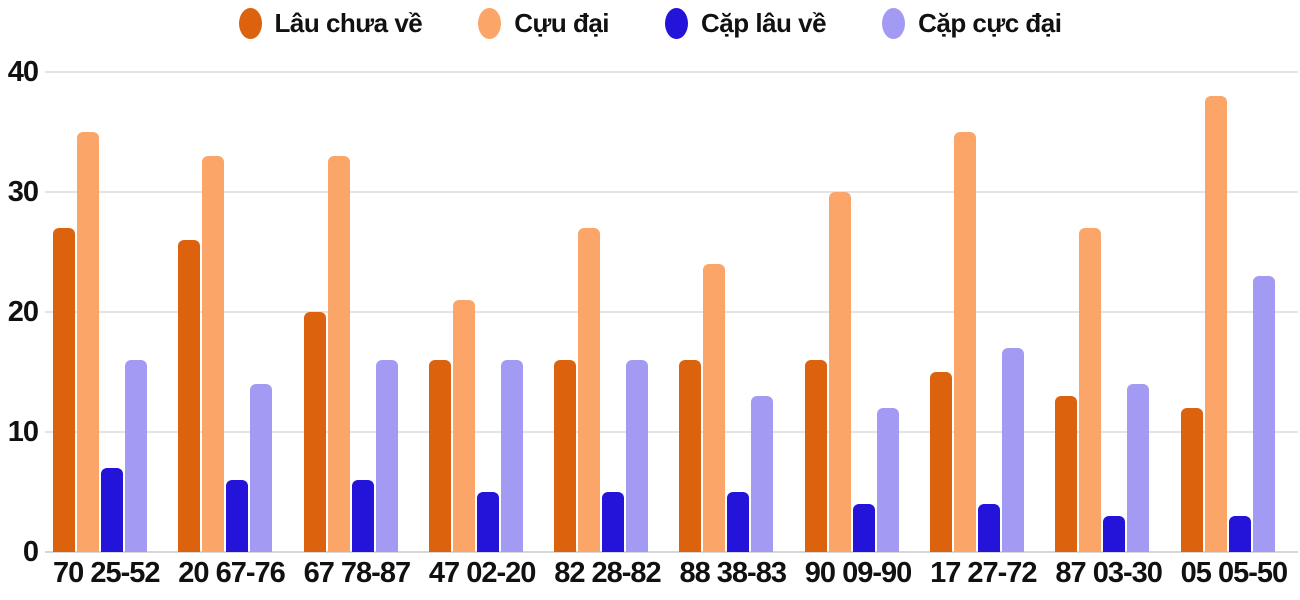 This screenshot has width=1300, height=600. Describe the element at coordinates (650, 23) in the screenshot. I see `chart-legend: Lâu chưa về Cựu đại Cặp lâu về Cặp cực đại` at that location.